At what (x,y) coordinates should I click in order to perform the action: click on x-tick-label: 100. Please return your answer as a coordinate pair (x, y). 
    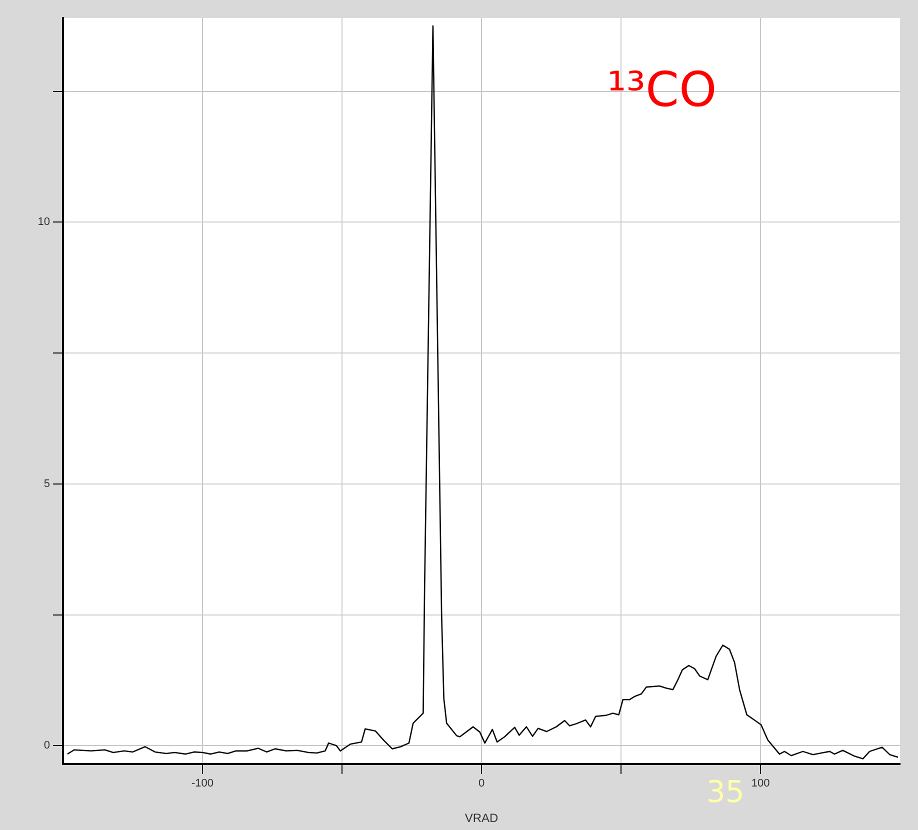
    Looking at the image, I should click on (760, 784).